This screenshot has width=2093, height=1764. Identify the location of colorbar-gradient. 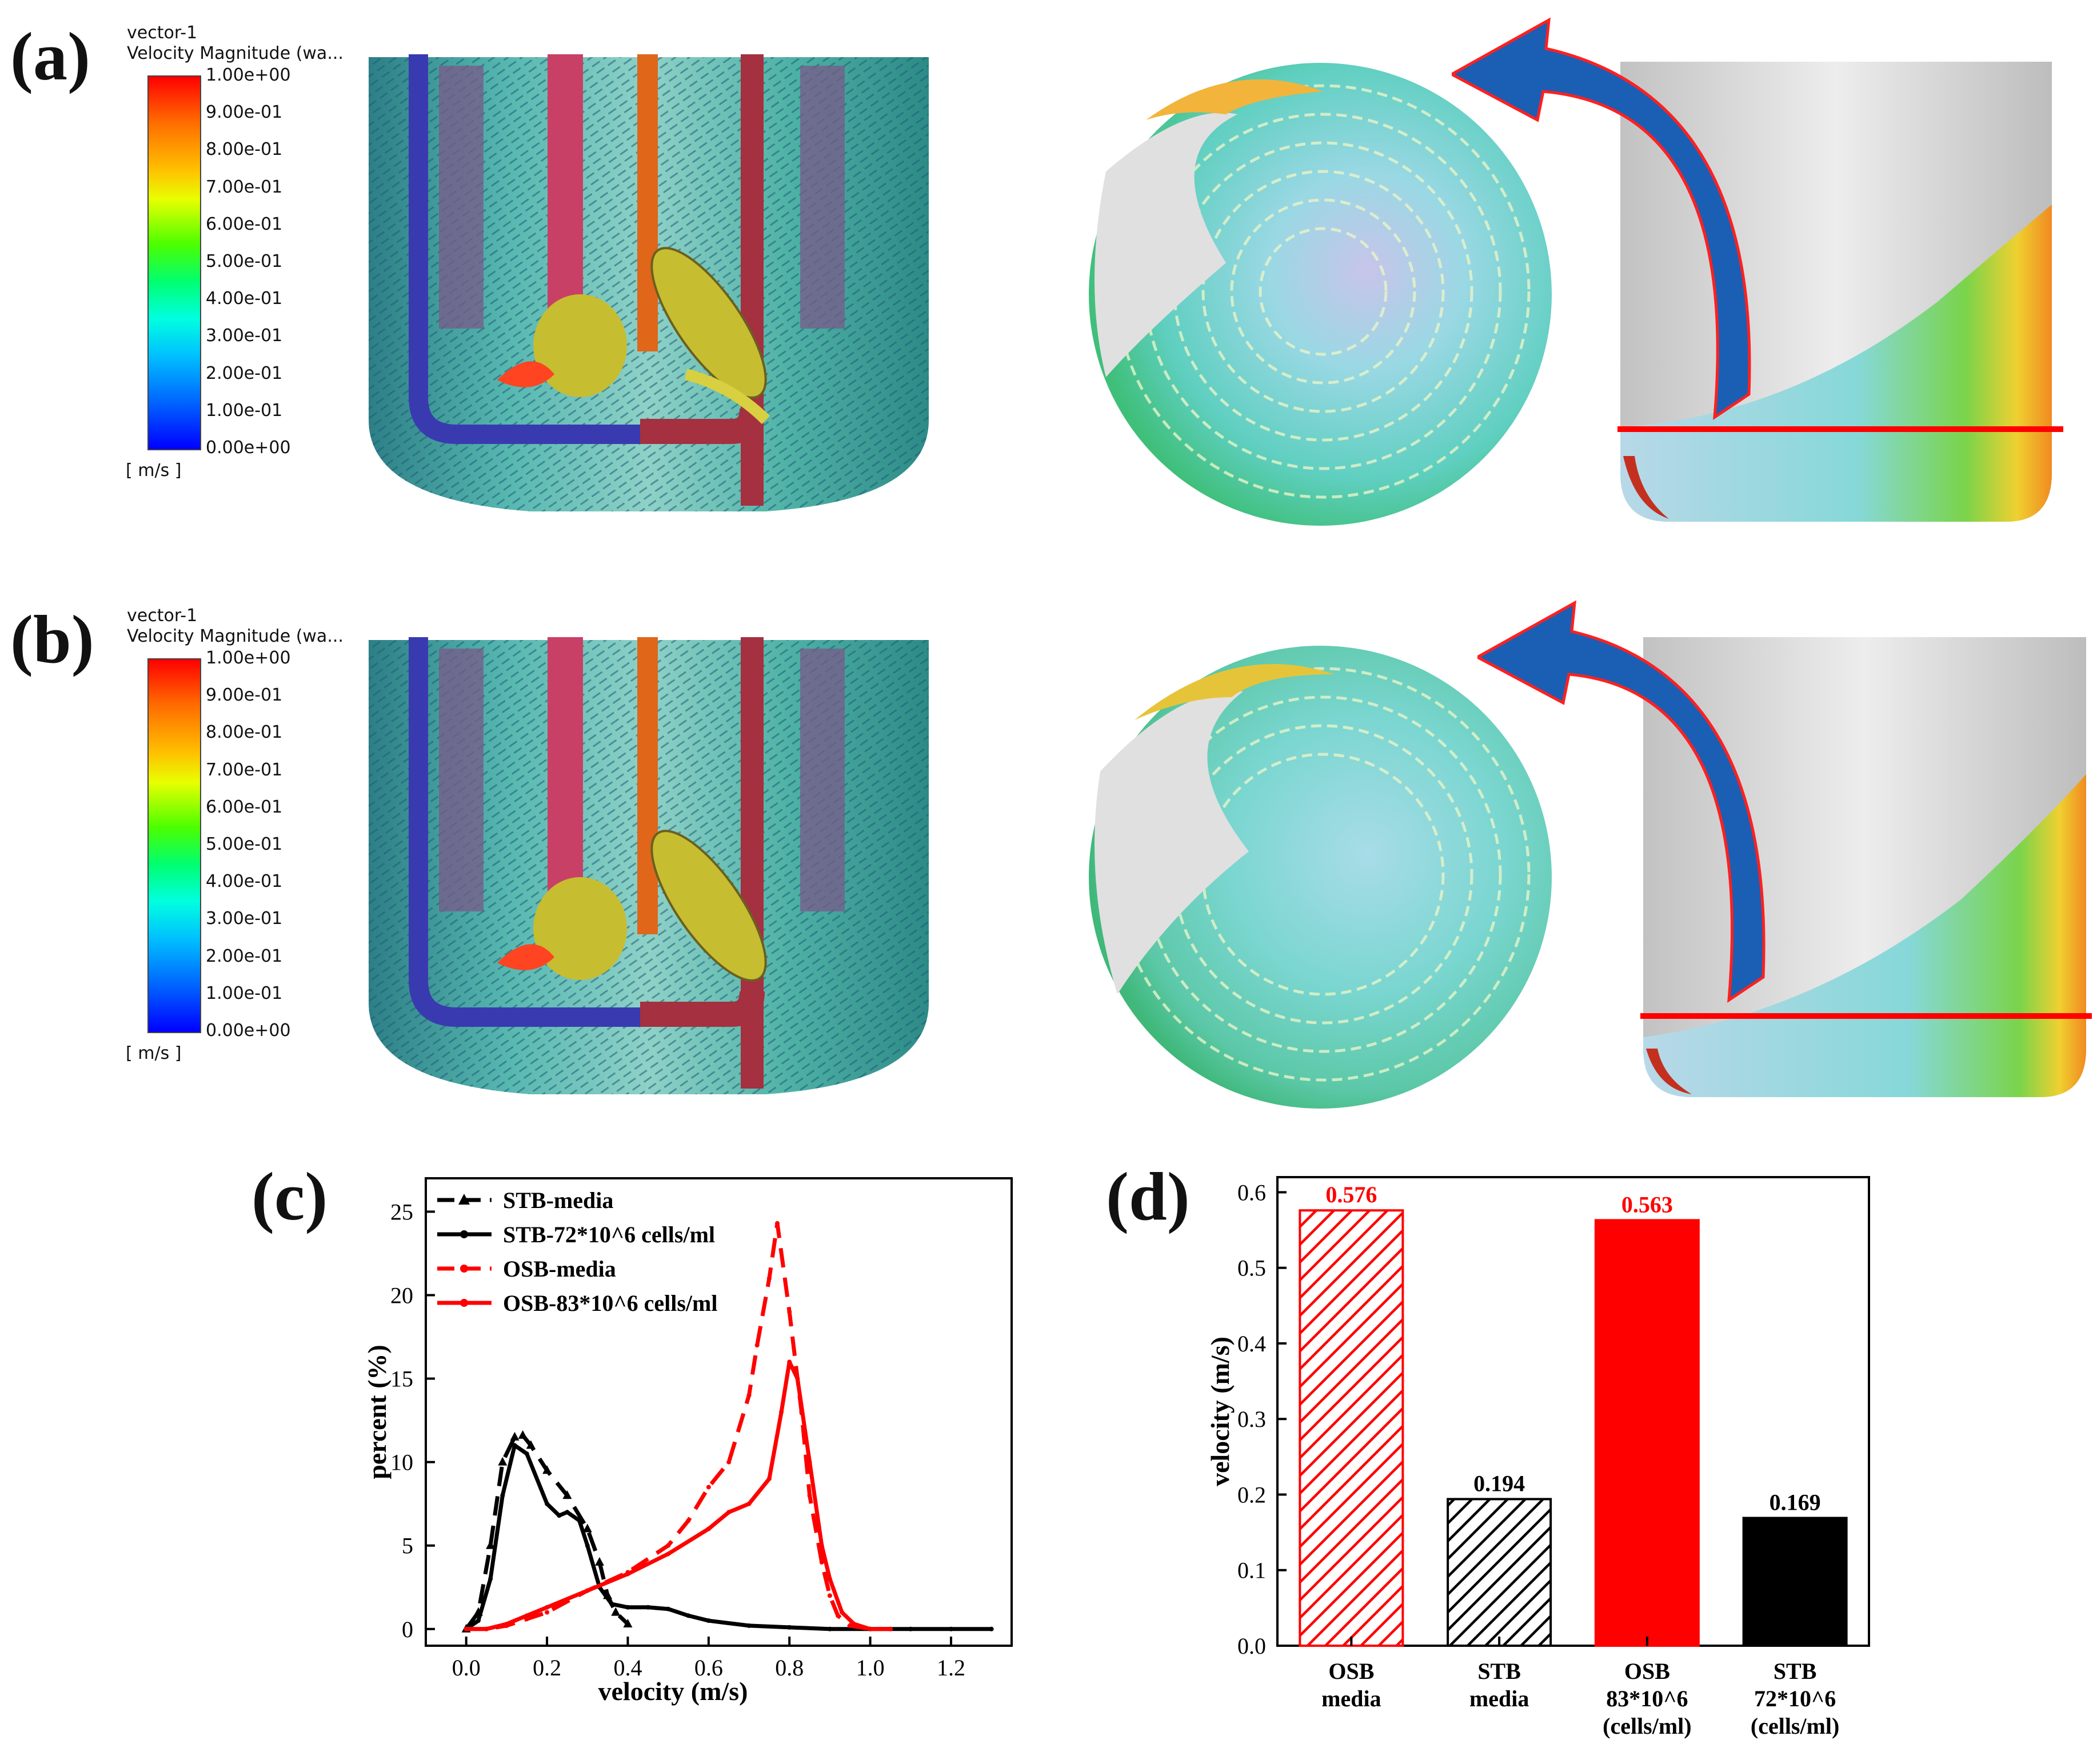
(174, 262).